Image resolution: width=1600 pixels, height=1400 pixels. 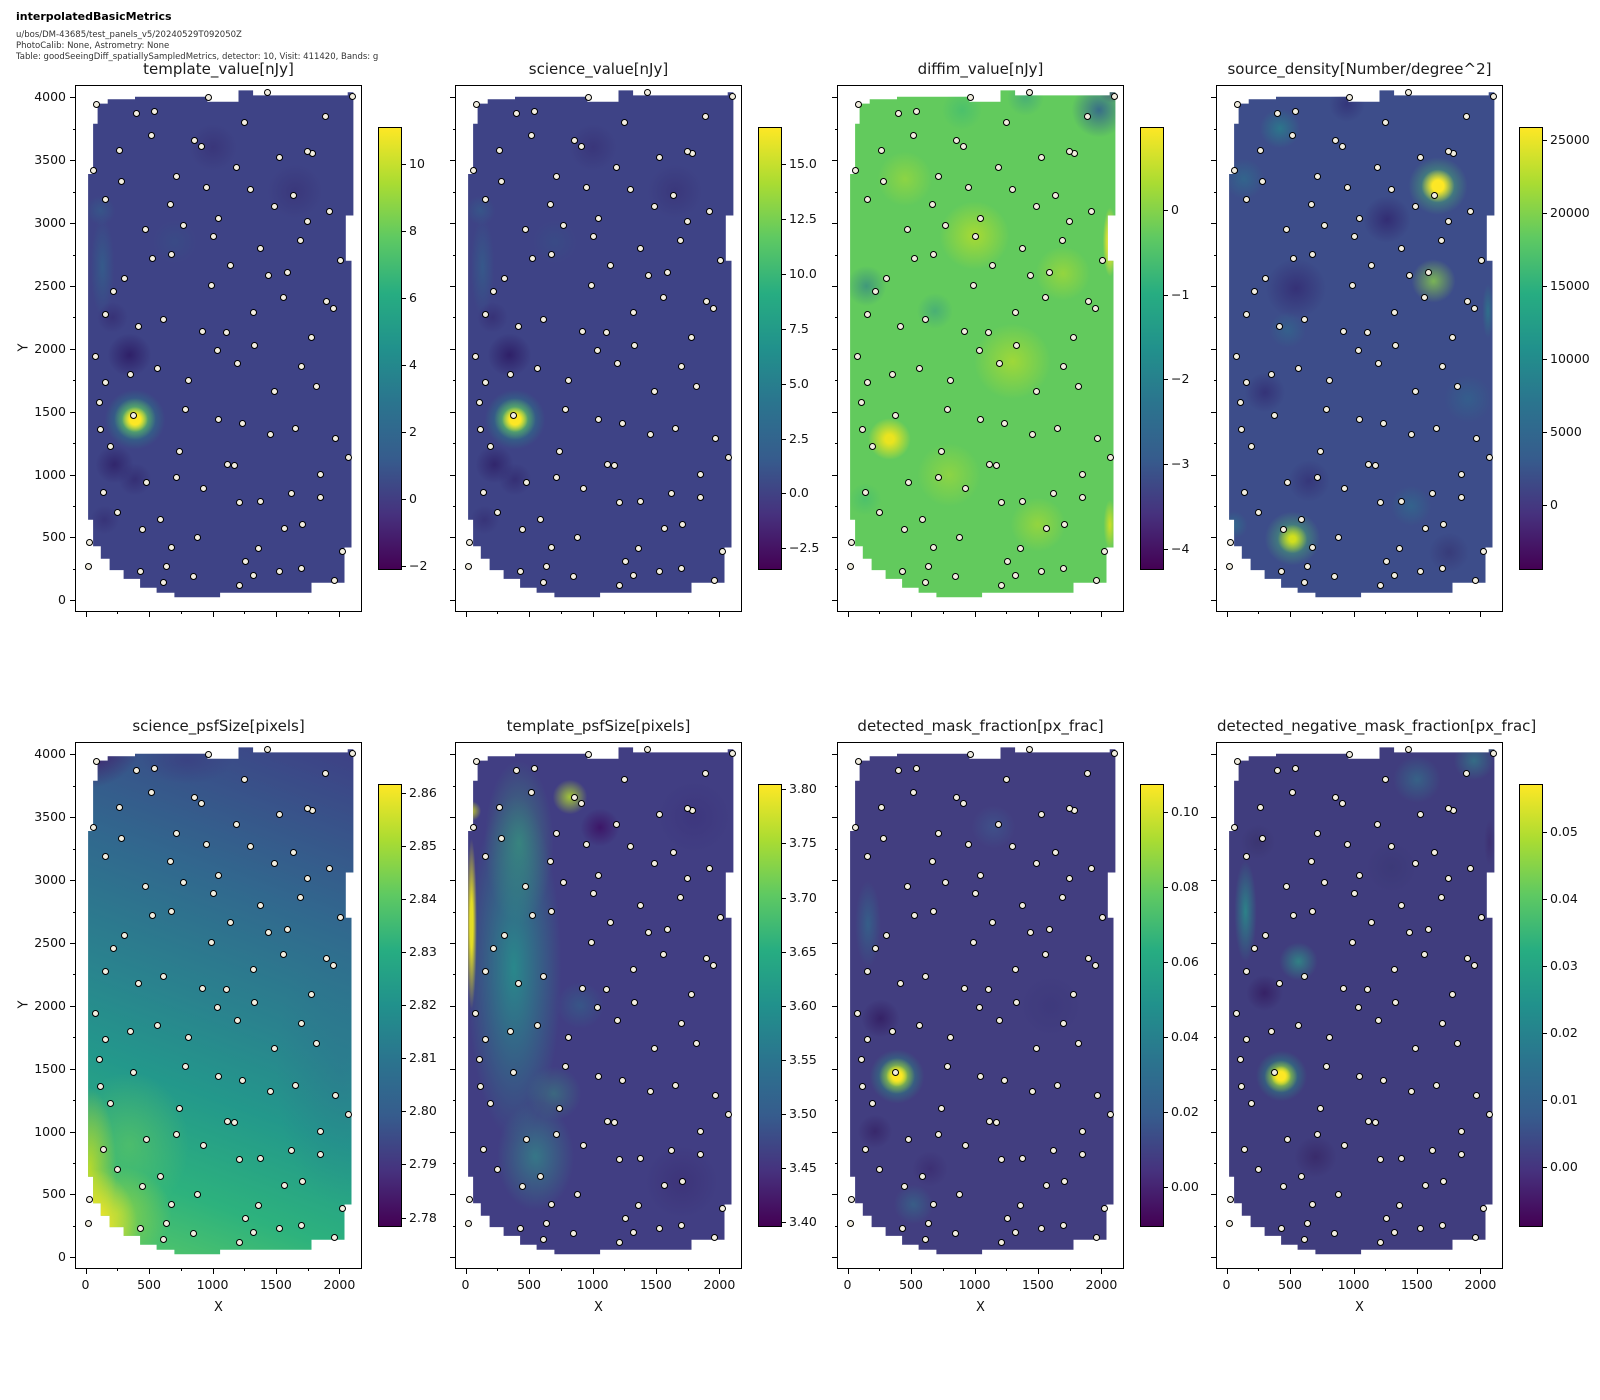 What do you see at coordinates (529, 1284) in the screenshot?
I see `x-tick-label: 500` at bounding box center [529, 1284].